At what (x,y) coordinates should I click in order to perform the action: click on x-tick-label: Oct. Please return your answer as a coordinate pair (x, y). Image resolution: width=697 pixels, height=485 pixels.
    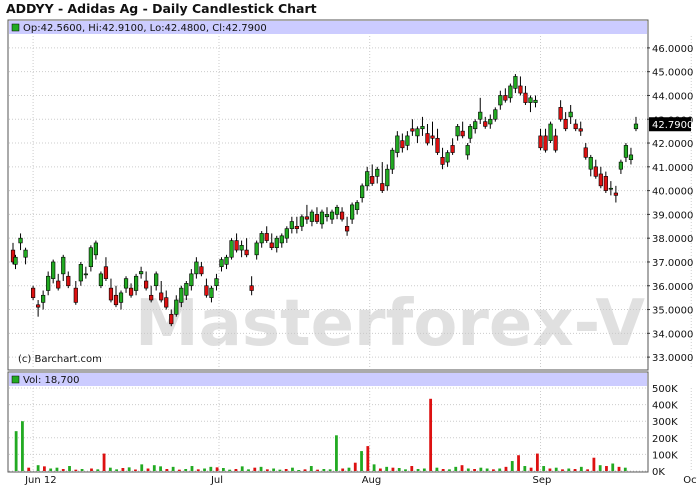
    Looking at the image, I should click on (690, 480).